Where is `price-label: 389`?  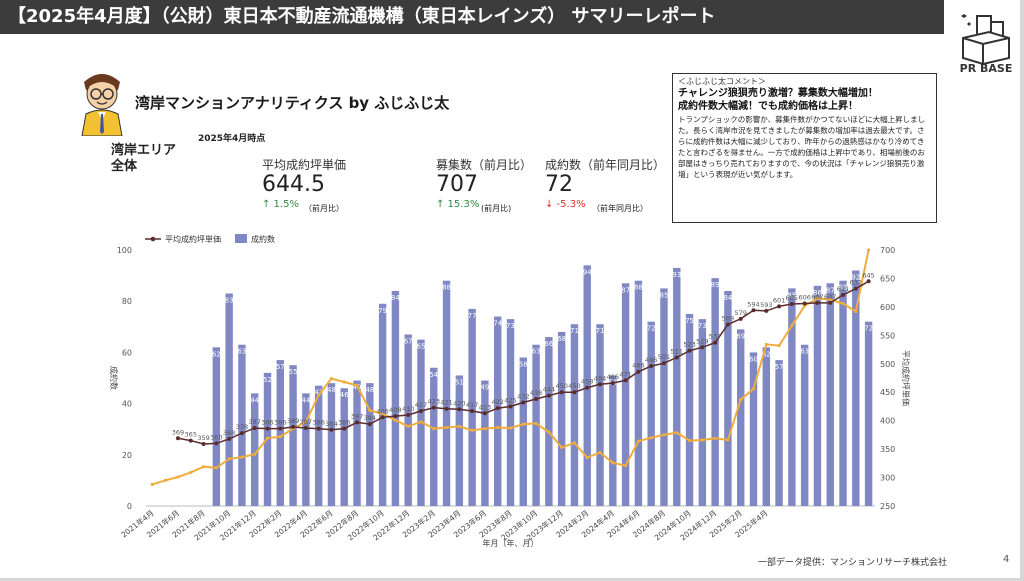
price-label: 389 is located at coordinates (293, 421).